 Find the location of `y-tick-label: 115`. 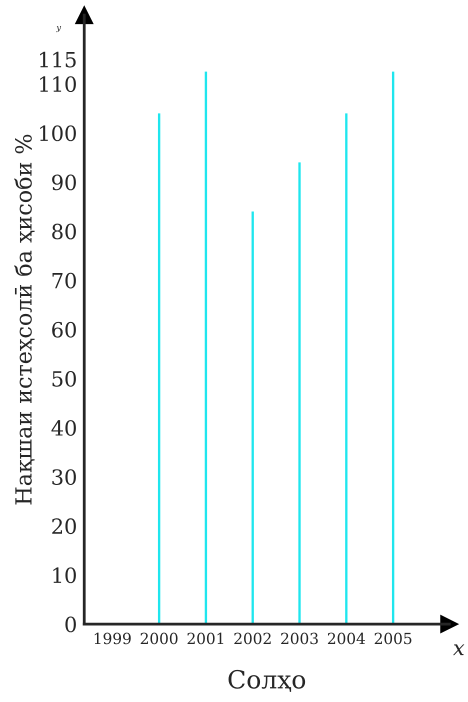

y-tick-label: 115 is located at coordinates (58, 60).